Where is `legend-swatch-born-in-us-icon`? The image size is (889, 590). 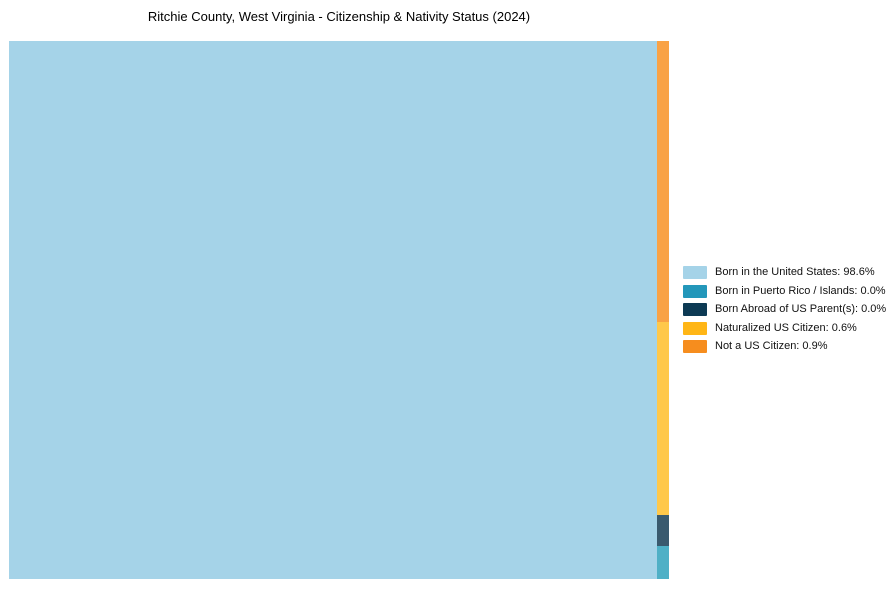
legend-swatch-born-in-us-icon is located at coordinates (695, 272).